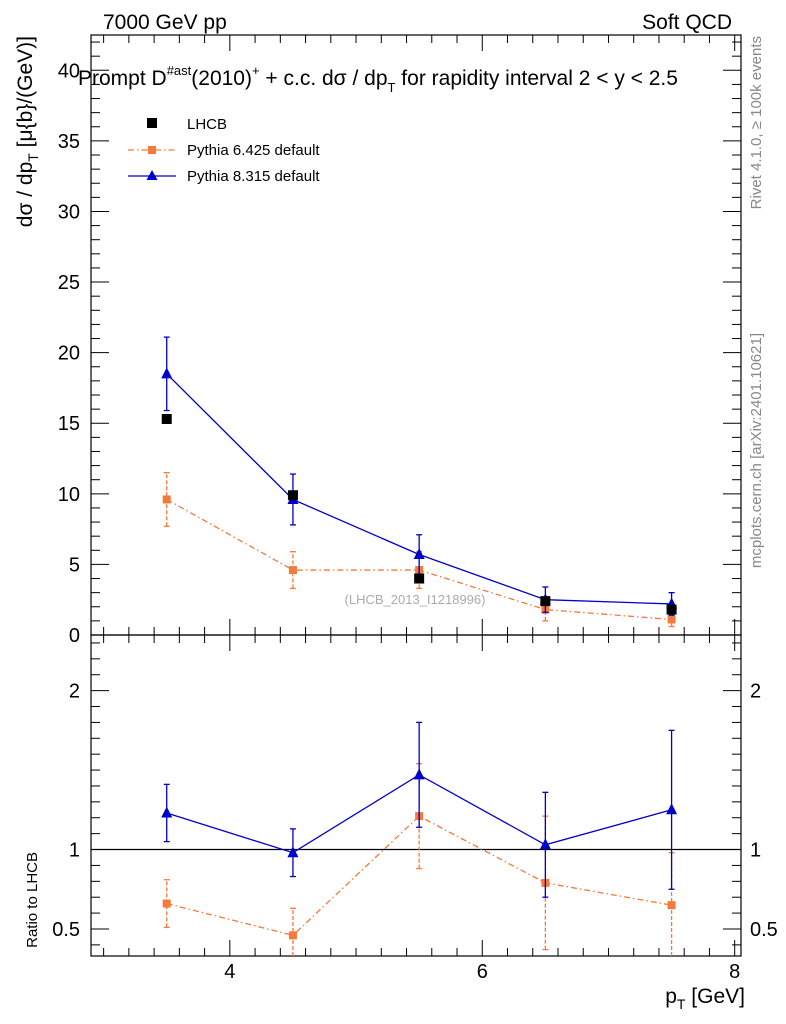  Describe the element at coordinates (69, 142) in the screenshot. I see `y-tick-label-main: 35` at that location.